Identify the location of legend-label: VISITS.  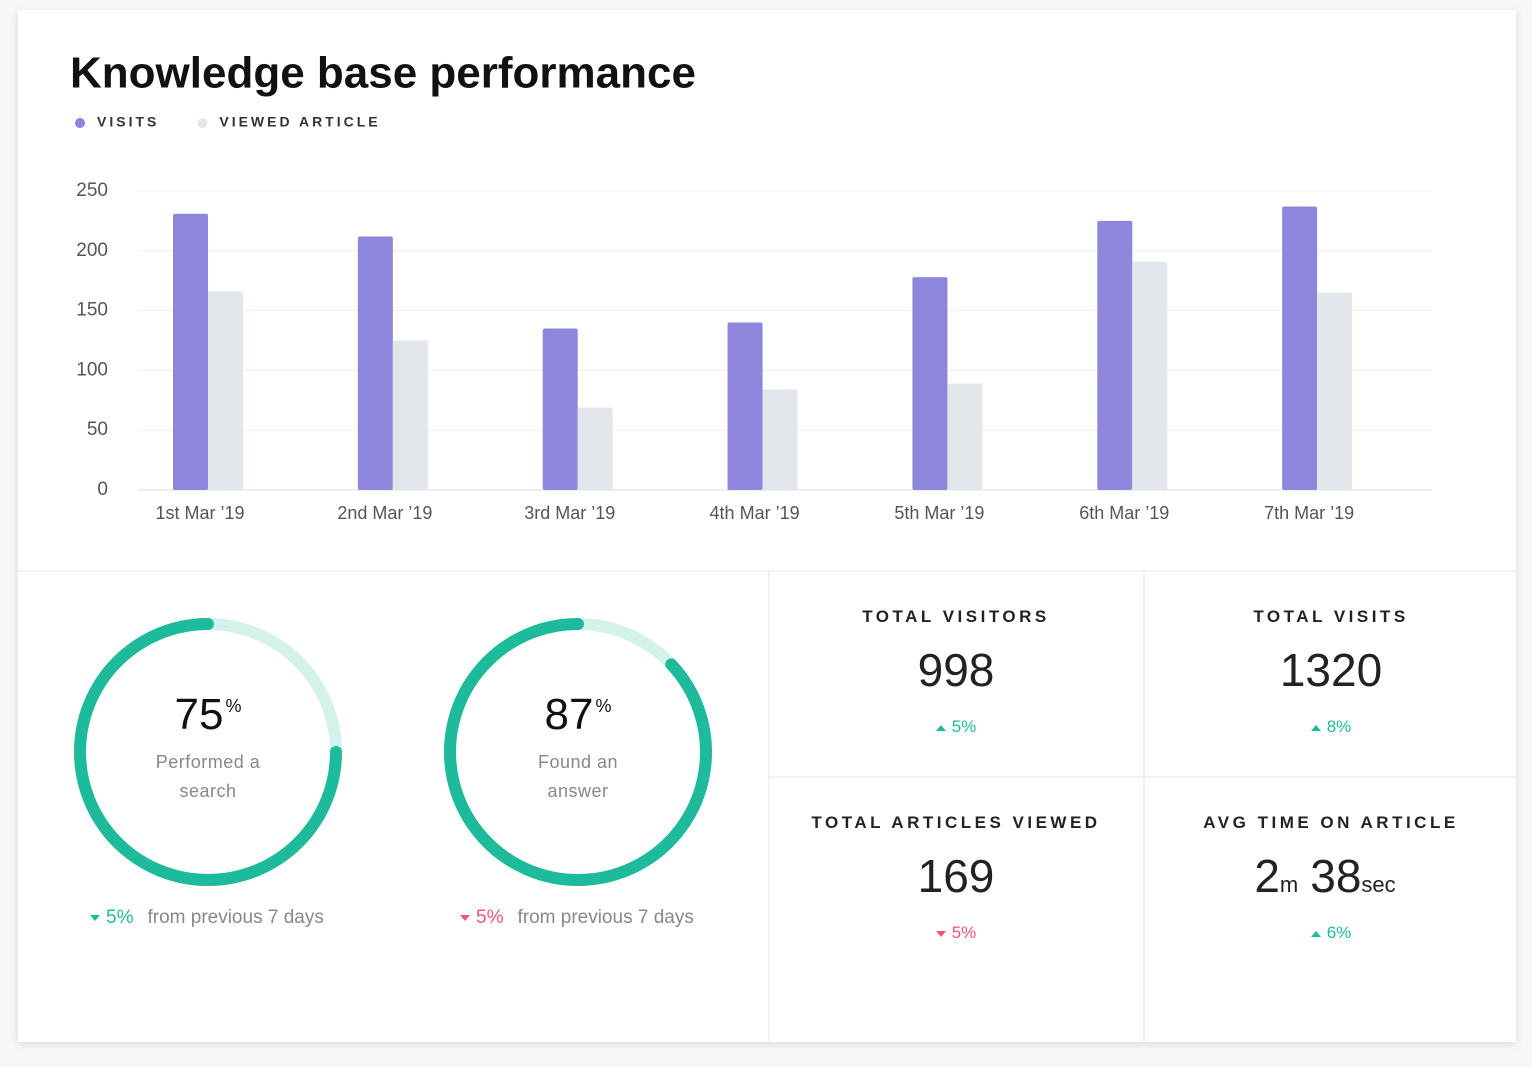
(128, 122).